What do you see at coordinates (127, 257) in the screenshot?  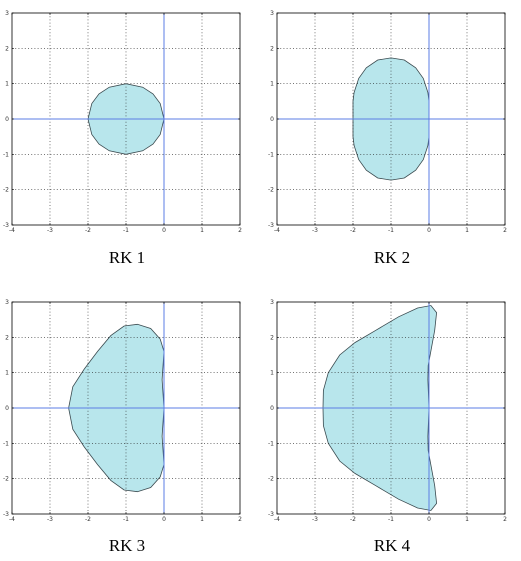 I see `caption-rk1: RK 1` at bounding box center [127, 257].